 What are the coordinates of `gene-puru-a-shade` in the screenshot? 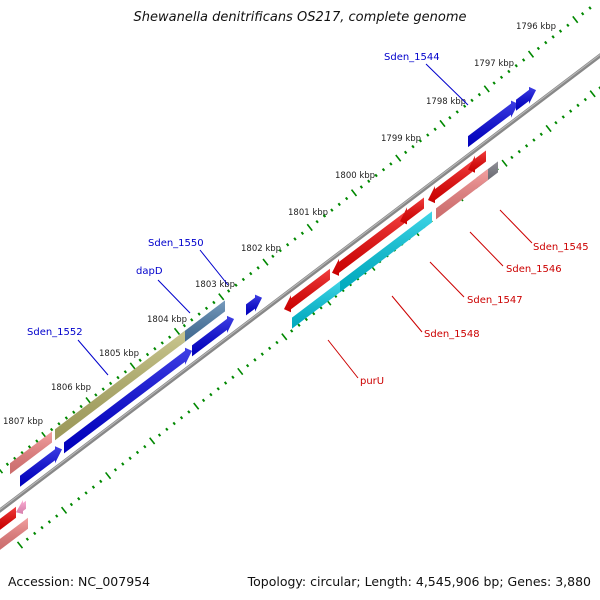 It's located at (307, 290).